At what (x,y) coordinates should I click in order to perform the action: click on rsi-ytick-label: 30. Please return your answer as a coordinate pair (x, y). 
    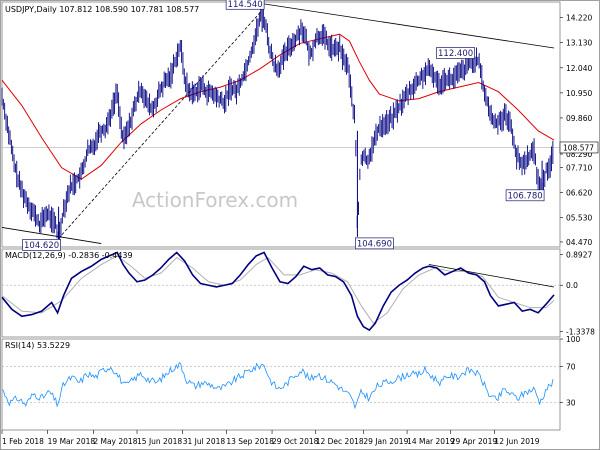
    Looking at the image, I should click on (571, 403).